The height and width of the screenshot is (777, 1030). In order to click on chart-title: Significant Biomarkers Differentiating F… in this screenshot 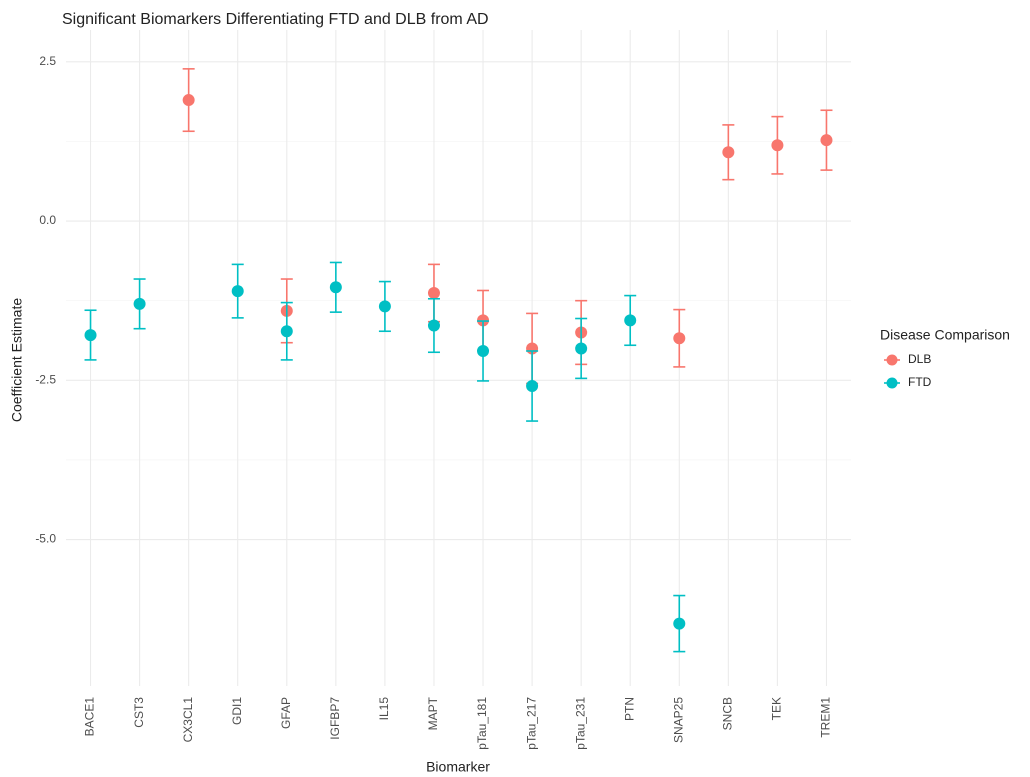, I will do `click(275, 19)`.